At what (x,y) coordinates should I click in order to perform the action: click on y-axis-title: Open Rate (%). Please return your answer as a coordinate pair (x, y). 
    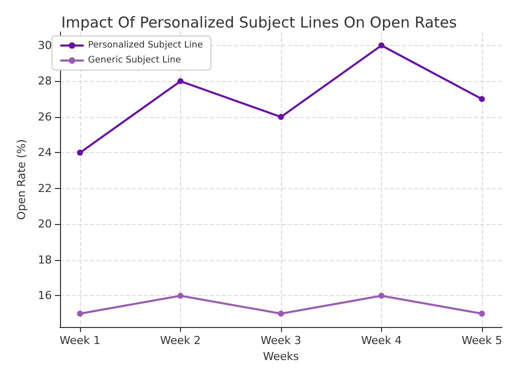
    Looking at the image, I should click on (21, 179).